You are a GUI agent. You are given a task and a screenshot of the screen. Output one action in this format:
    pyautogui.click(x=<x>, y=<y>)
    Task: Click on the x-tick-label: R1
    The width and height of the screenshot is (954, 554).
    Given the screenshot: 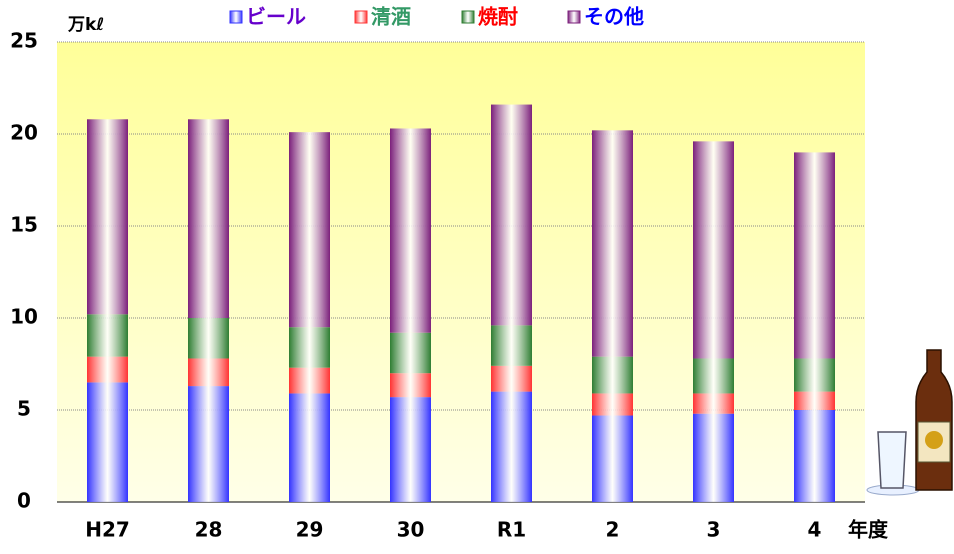 What is the action you would take?
    pyautogui.click(x=511, y=530)
    